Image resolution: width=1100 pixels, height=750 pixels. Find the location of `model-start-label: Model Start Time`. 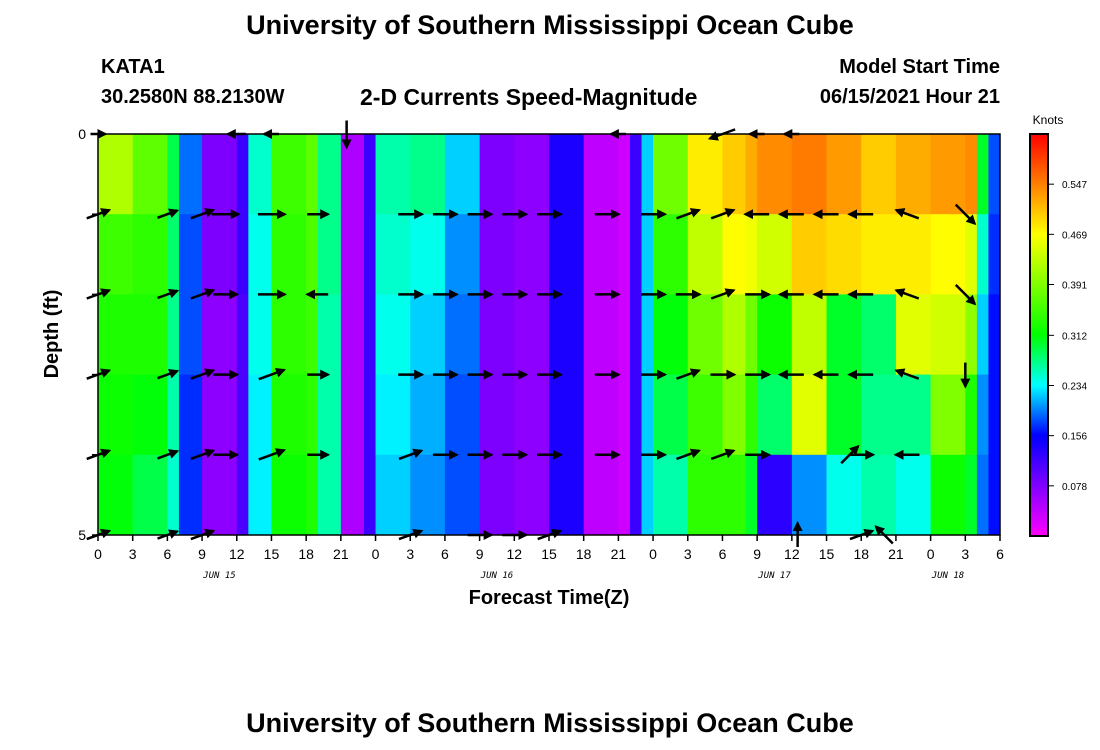

model-start-label: Model Start Time is located at coordinates (919, 67).